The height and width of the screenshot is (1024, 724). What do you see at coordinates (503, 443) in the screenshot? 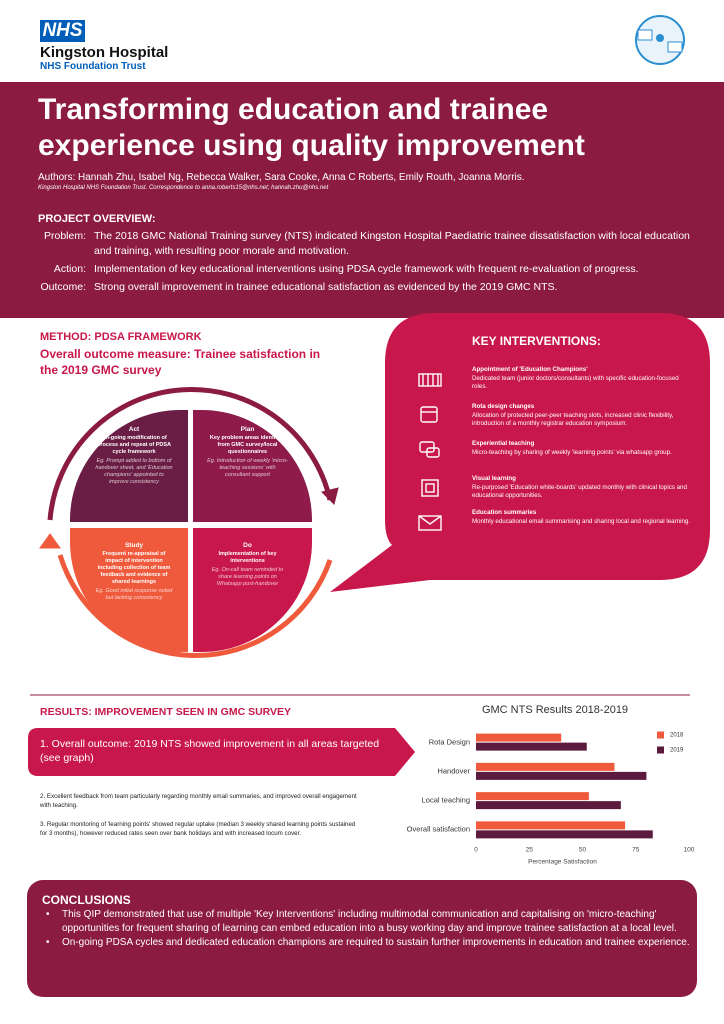
I see `intervention-title: Experiential teaching` at bounding box center [503, 443].